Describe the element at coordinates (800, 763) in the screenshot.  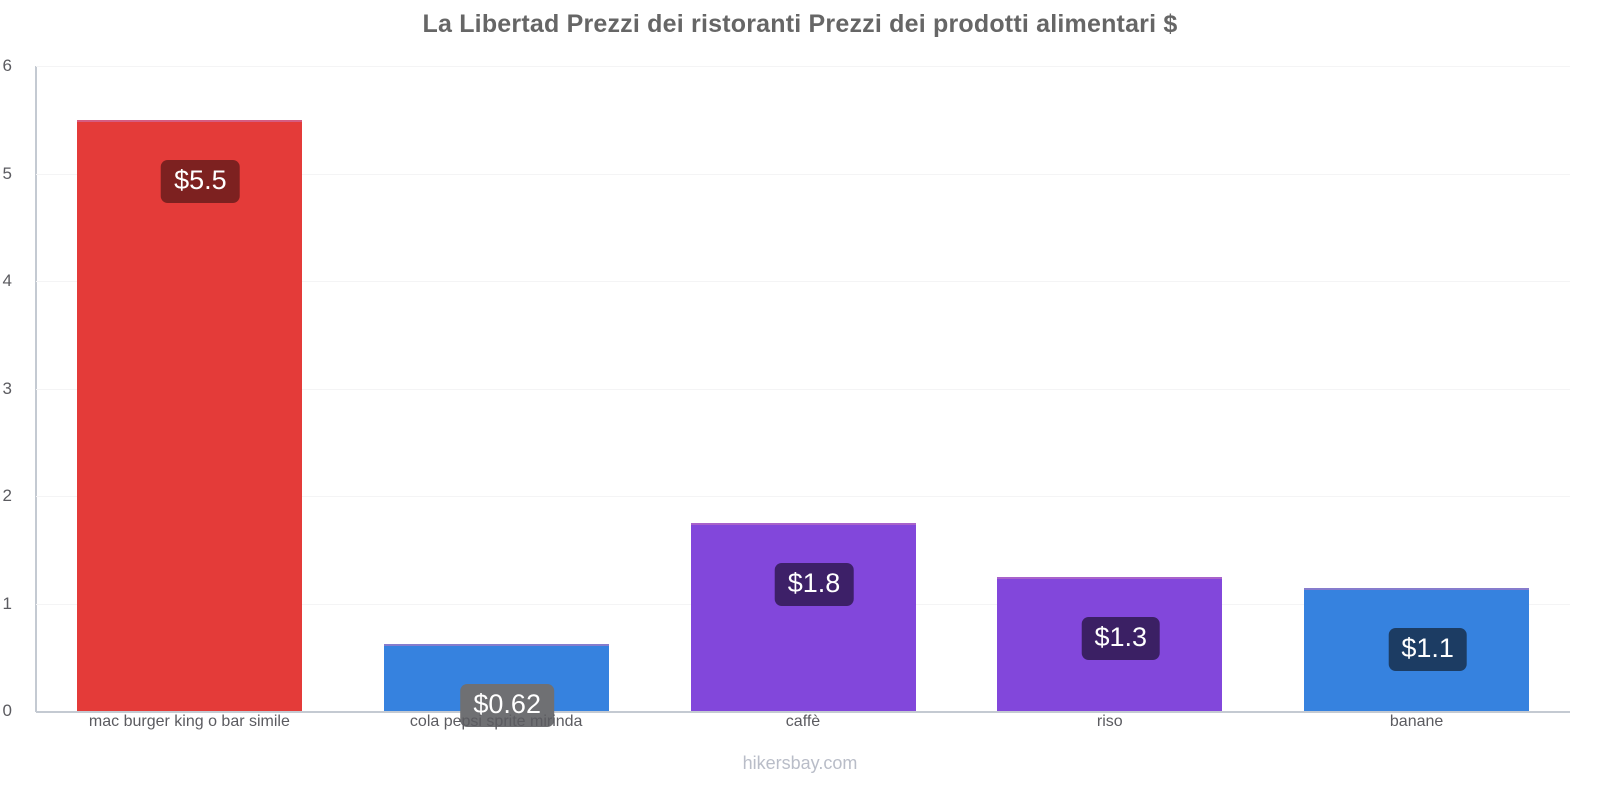
I see `source-watermark: hikersbay.com` at that location.